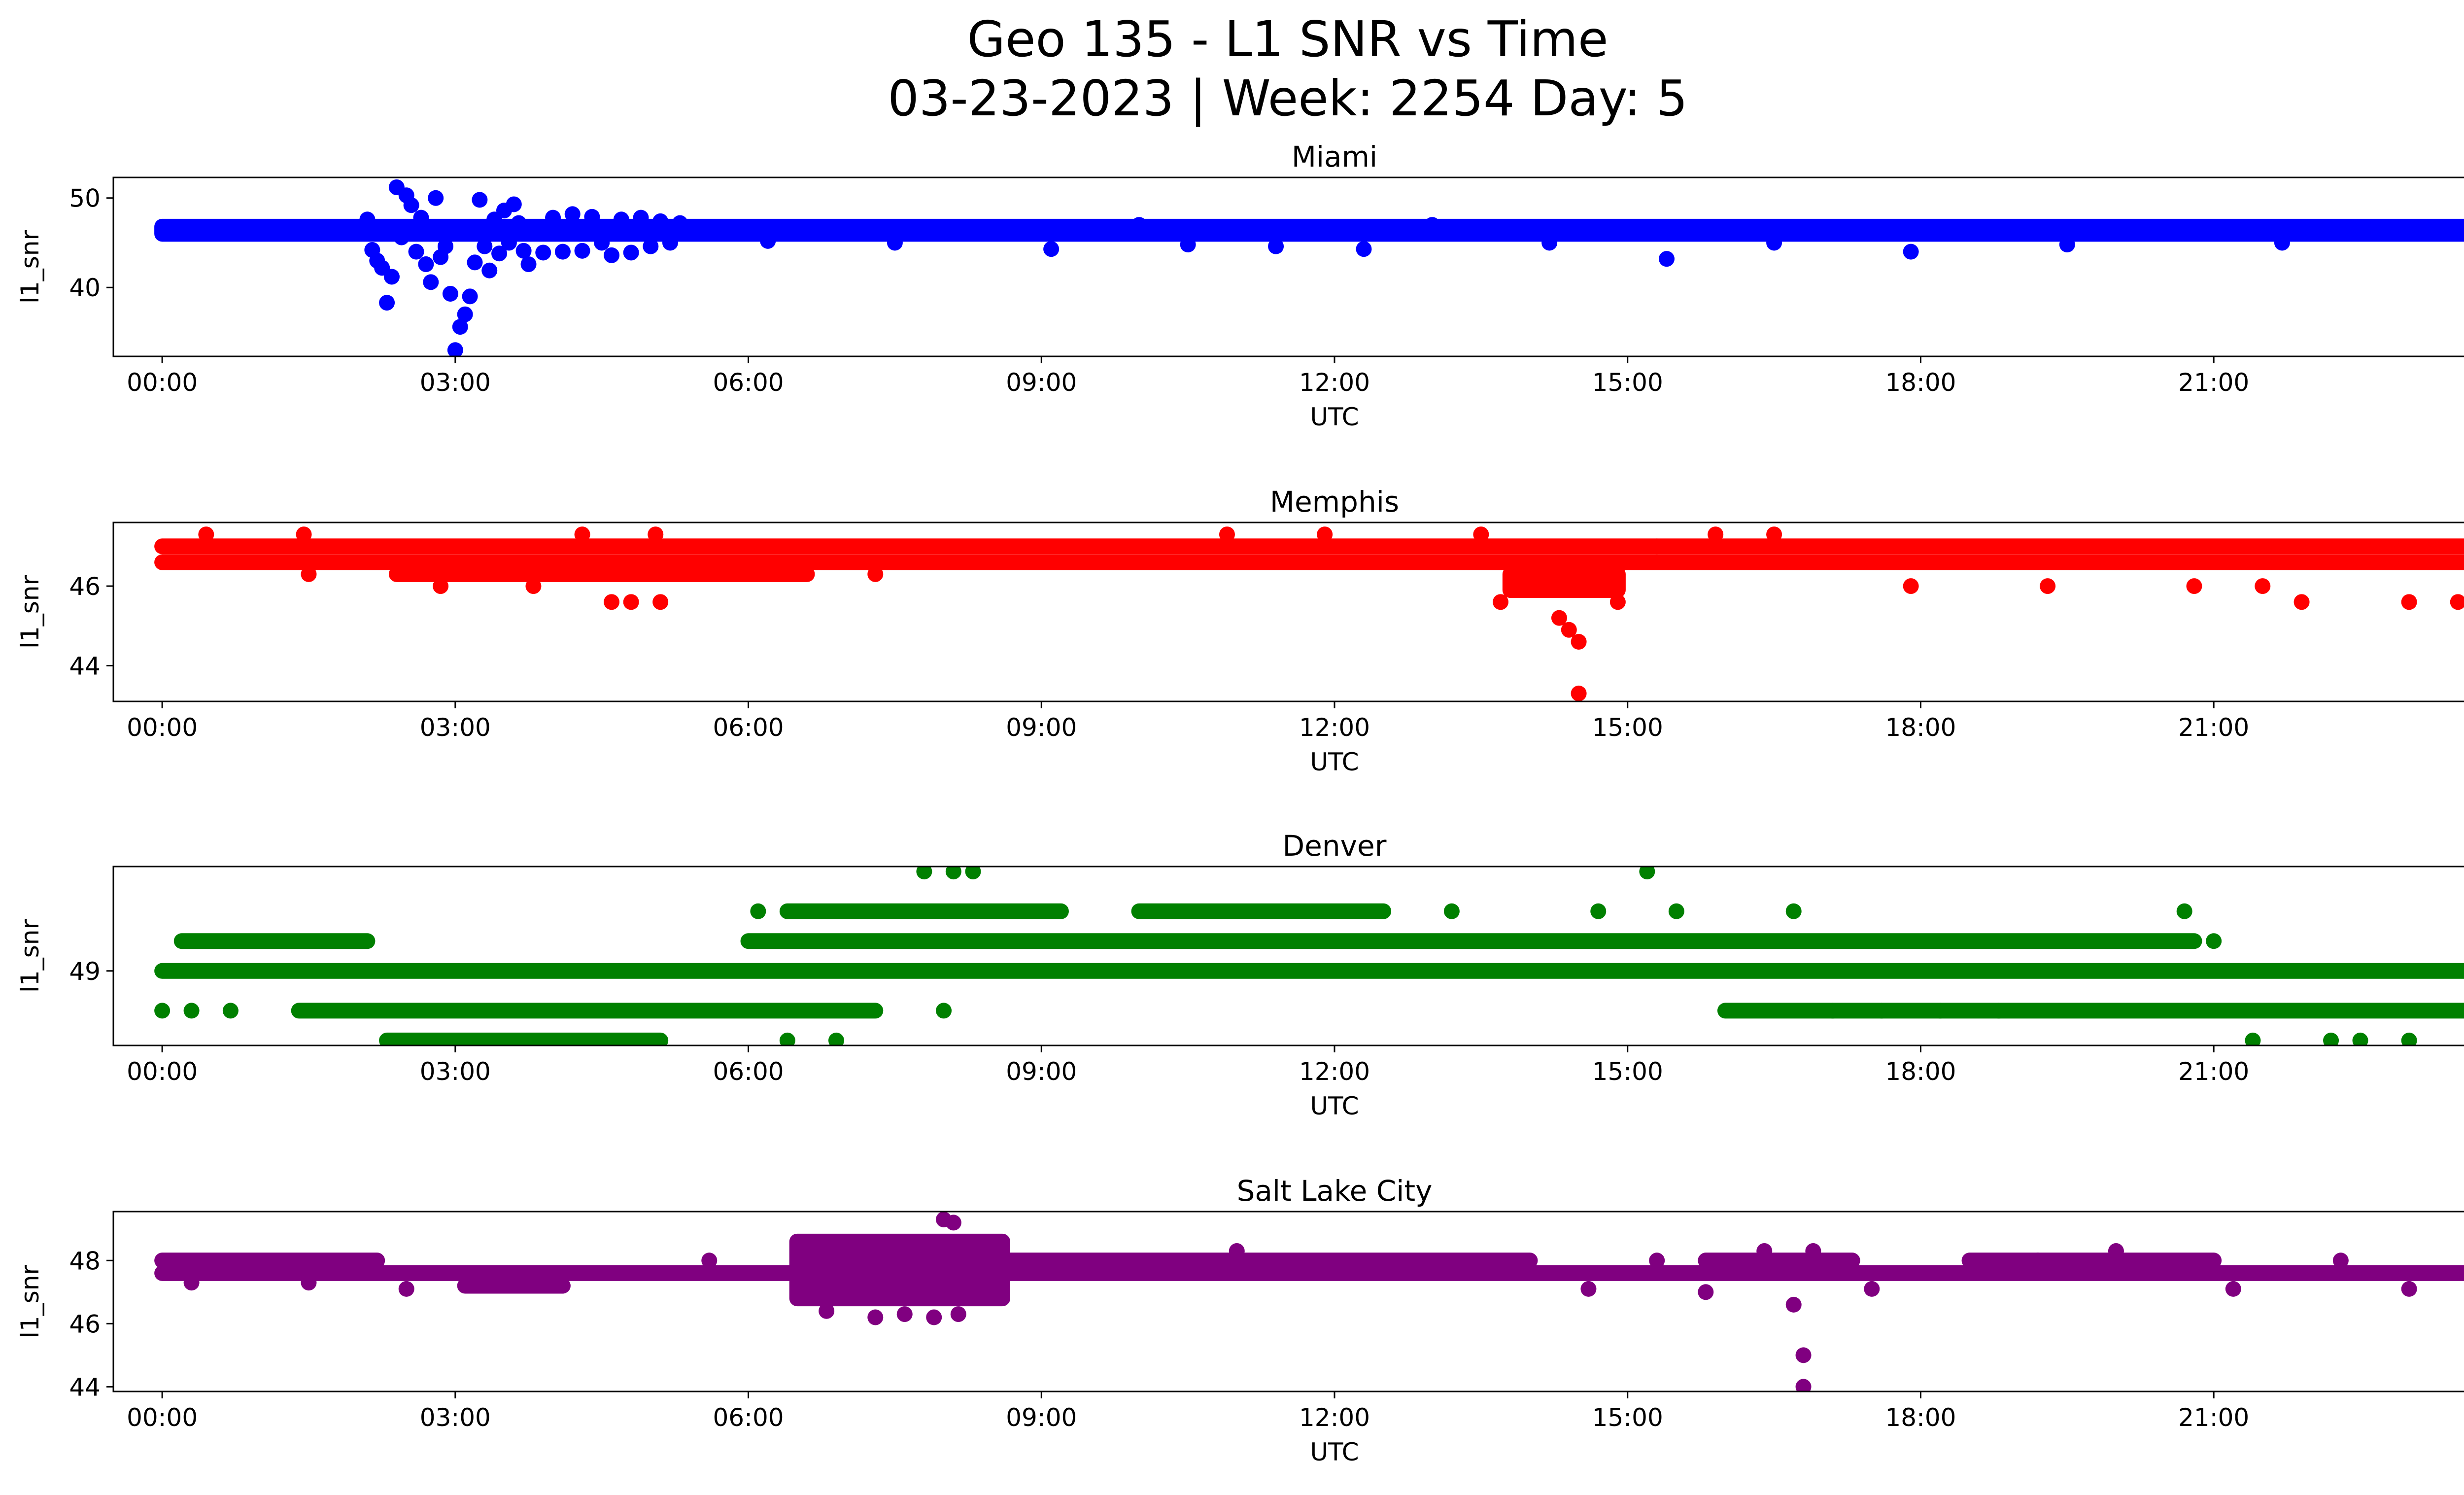  Describe the element at coordinates (85, 666) in the screenshot. I see `y-tick-label: 44` at that location.